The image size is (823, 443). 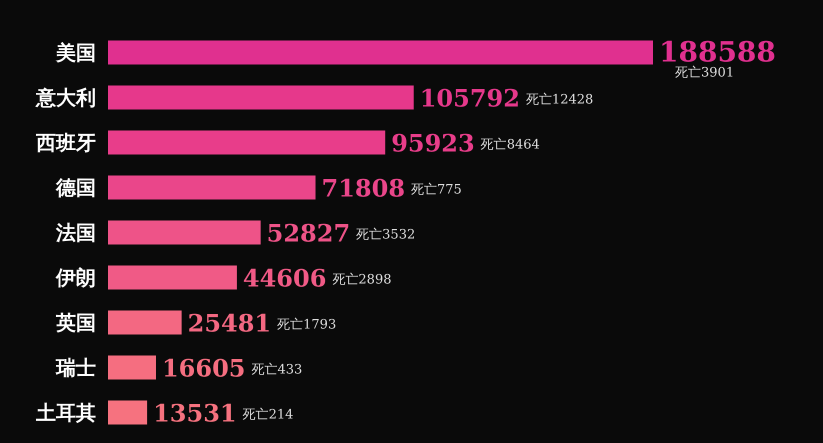 What do you see at coordinates (195, 413) in the screenshot?
I see `data-label: 13531` at bounding box center [195, 413].